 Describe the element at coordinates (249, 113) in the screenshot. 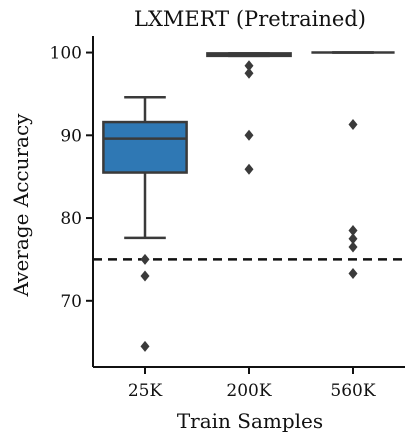

I see `box-200K` at that location.